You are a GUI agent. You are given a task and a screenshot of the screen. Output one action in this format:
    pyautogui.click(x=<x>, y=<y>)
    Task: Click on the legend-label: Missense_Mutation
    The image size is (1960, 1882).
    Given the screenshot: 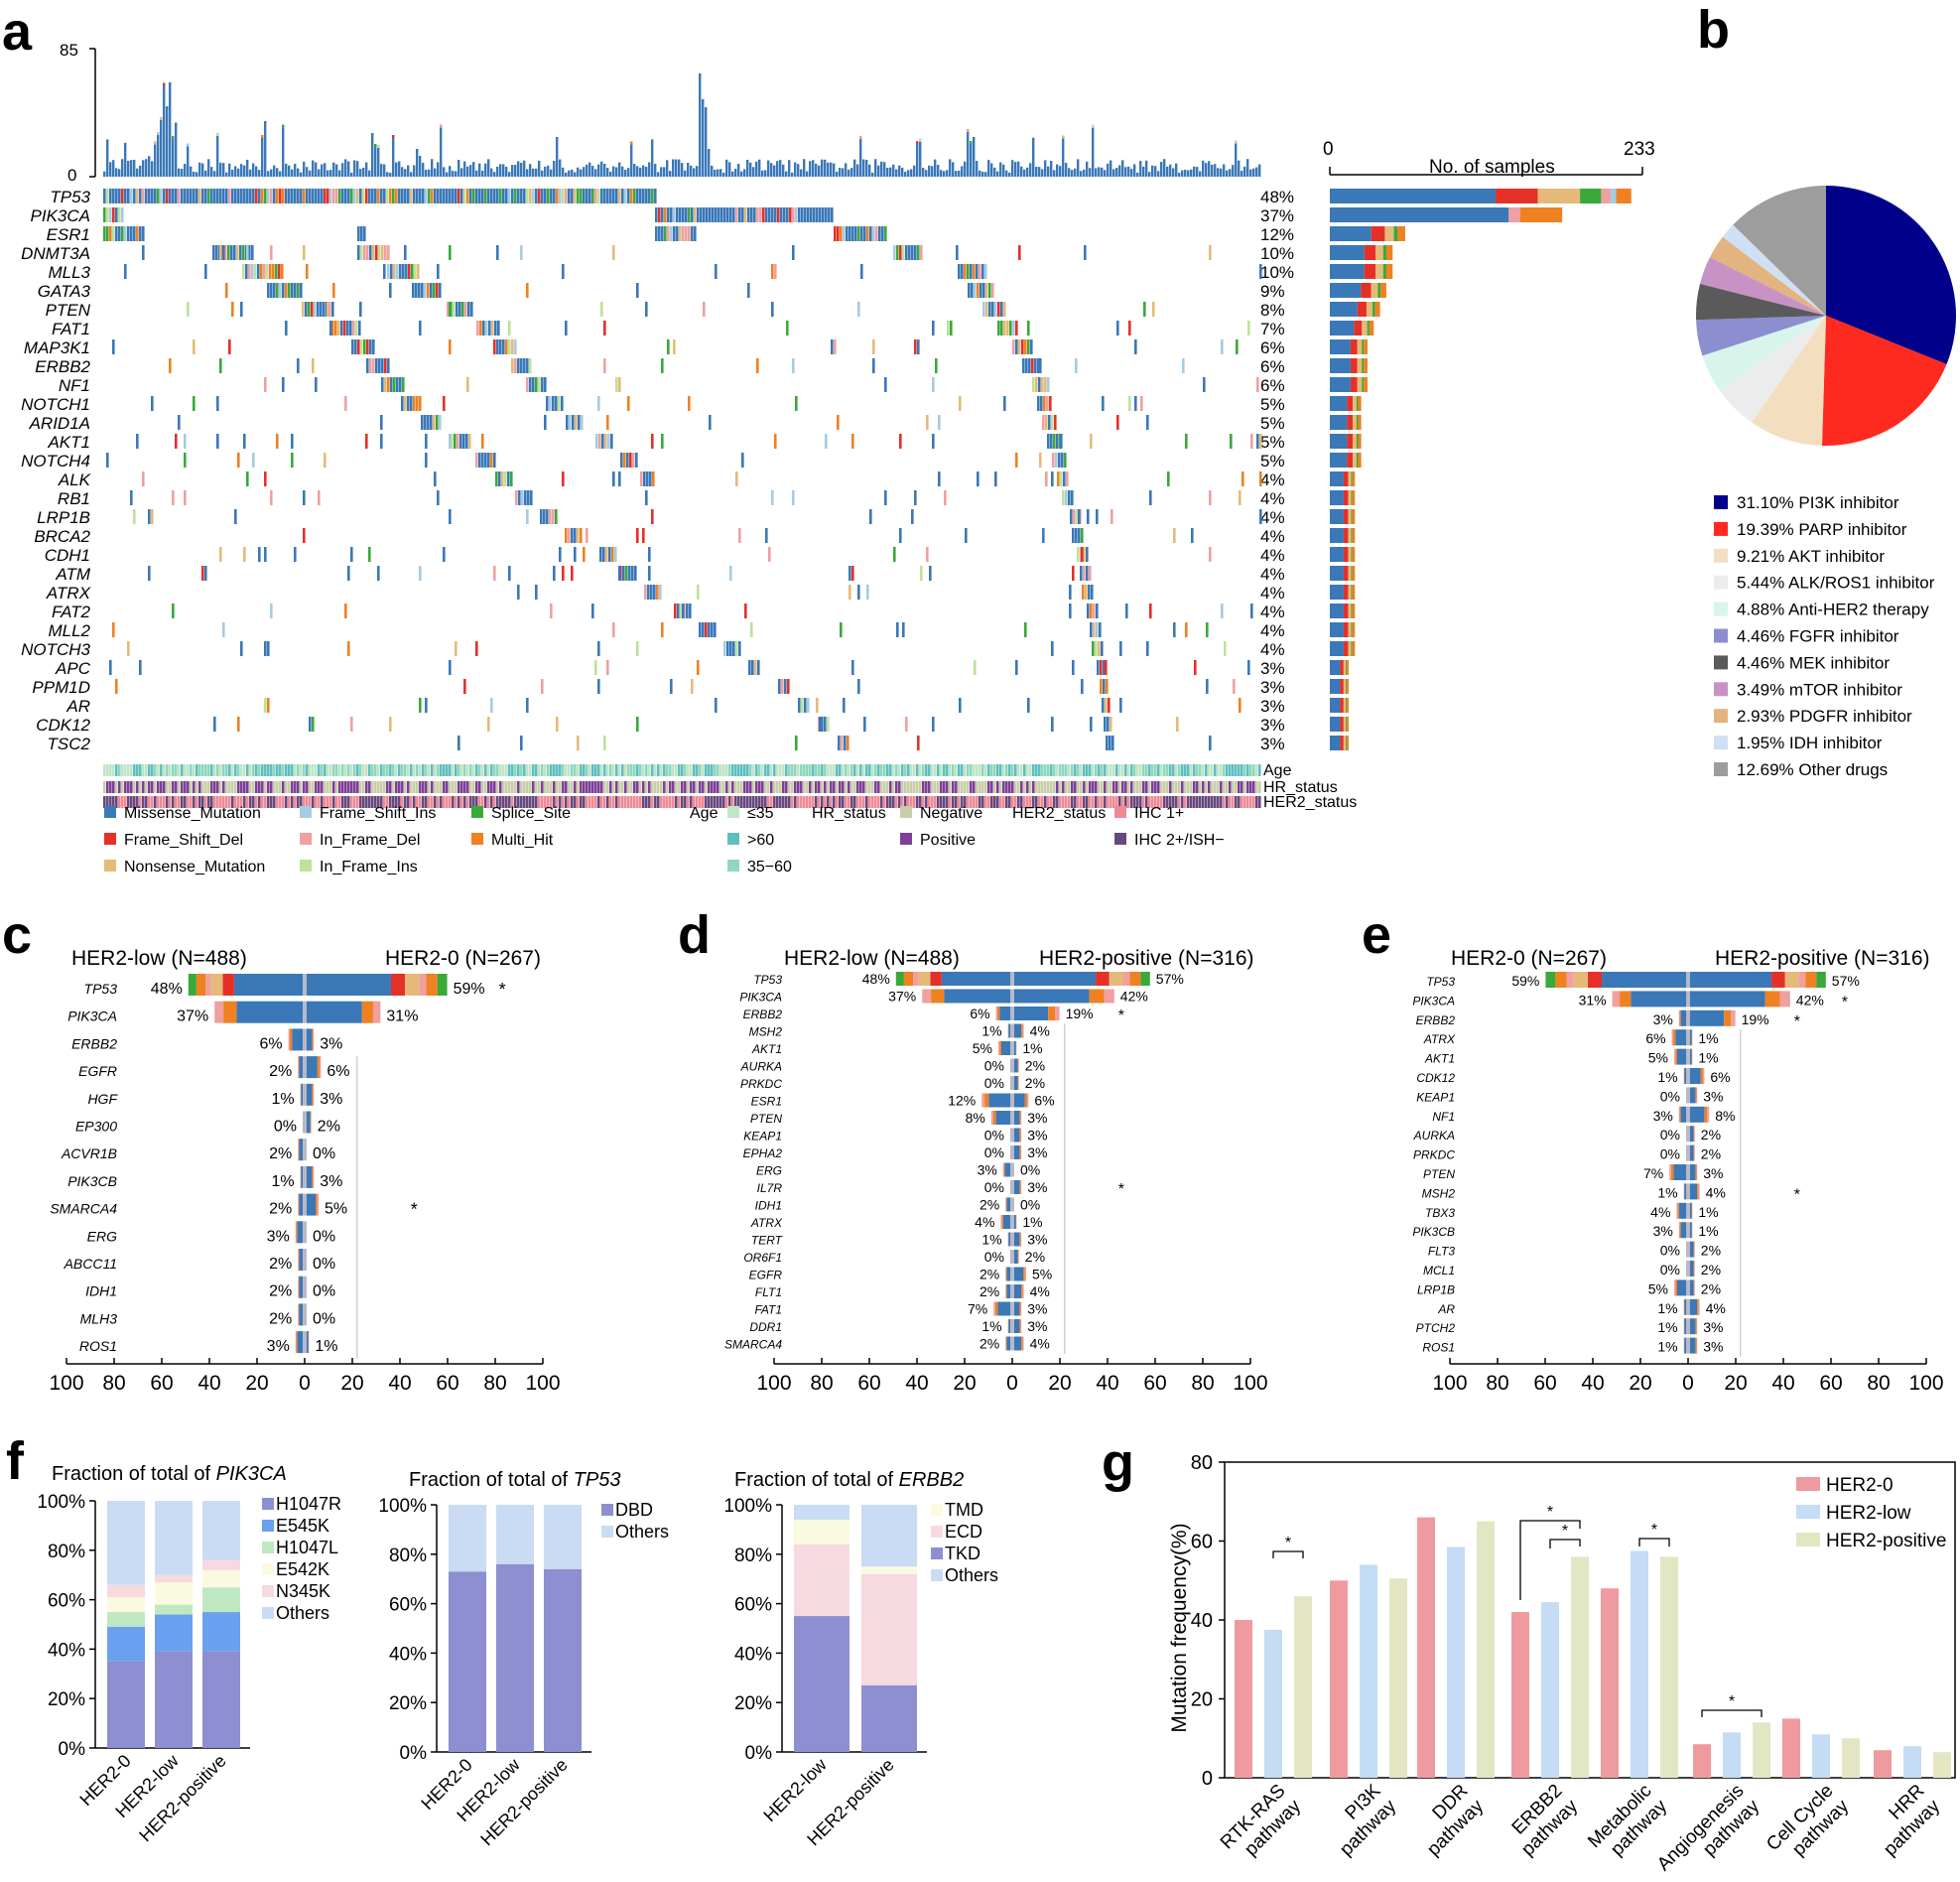 What is the action you would take?
    pyautogui.click(x=192, y=813)
    